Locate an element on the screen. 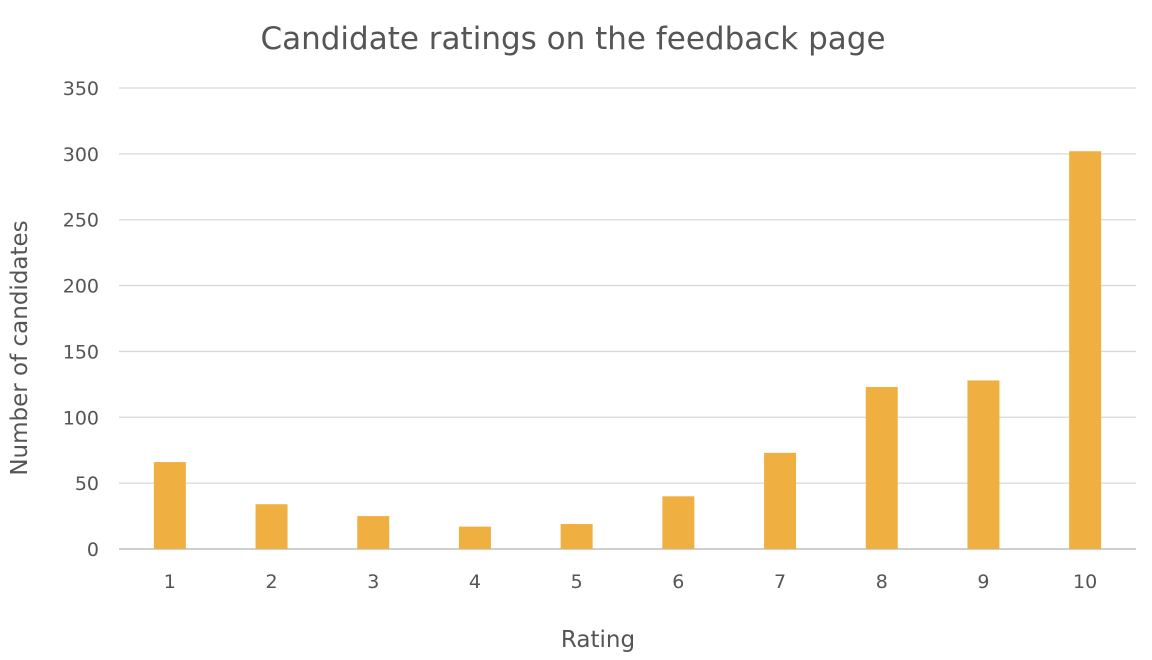 The image size is (1152, 660). y-axis-label: Number of candidates is located at coordinates (20, 347).